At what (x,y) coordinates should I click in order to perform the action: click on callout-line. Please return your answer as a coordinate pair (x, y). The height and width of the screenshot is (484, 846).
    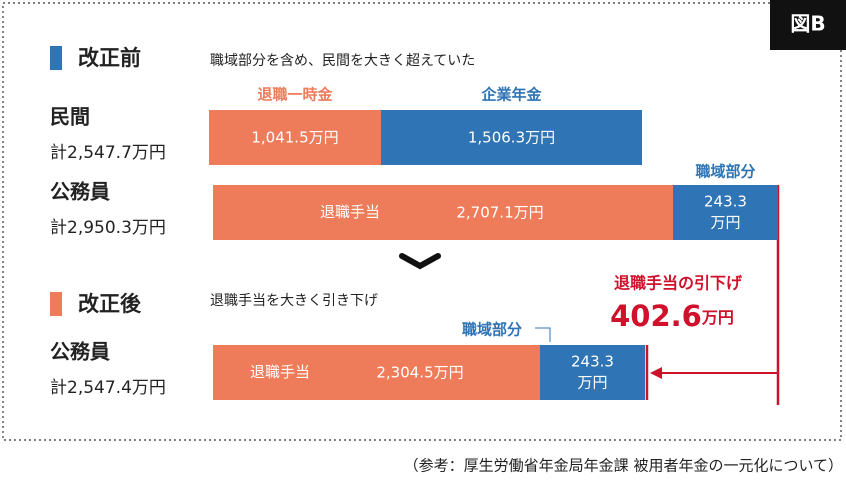
    Looking at the image, I should click on (543, 334).